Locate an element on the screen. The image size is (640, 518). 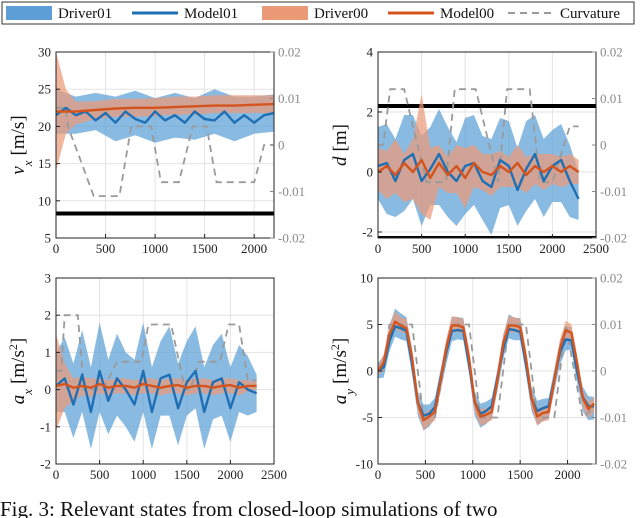
y-axis-label-ax: ax [m/s2] is located at coordinates (20, 371).